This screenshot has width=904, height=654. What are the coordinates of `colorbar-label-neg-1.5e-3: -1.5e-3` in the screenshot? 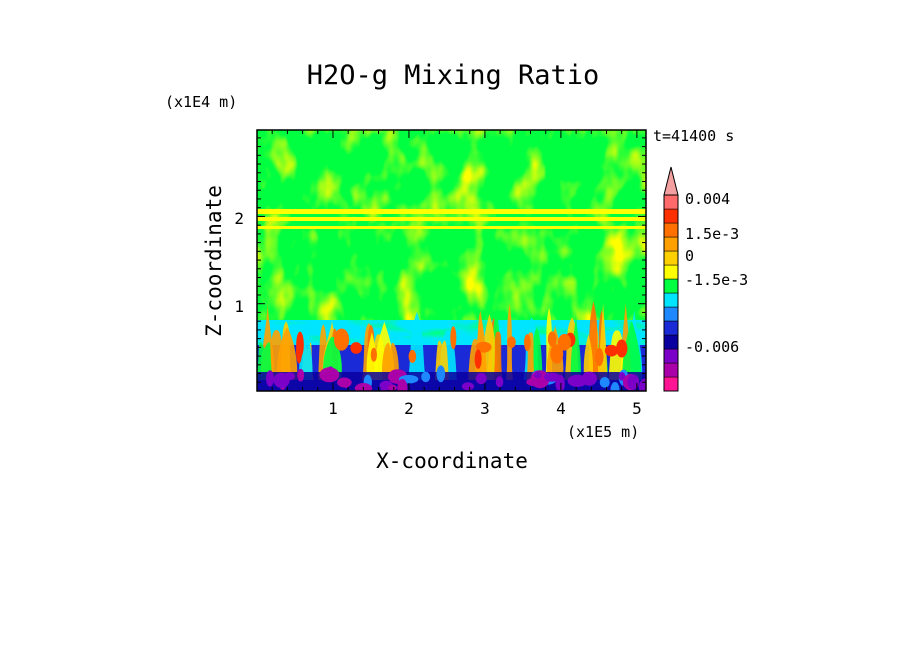 It's located at (716, 280).